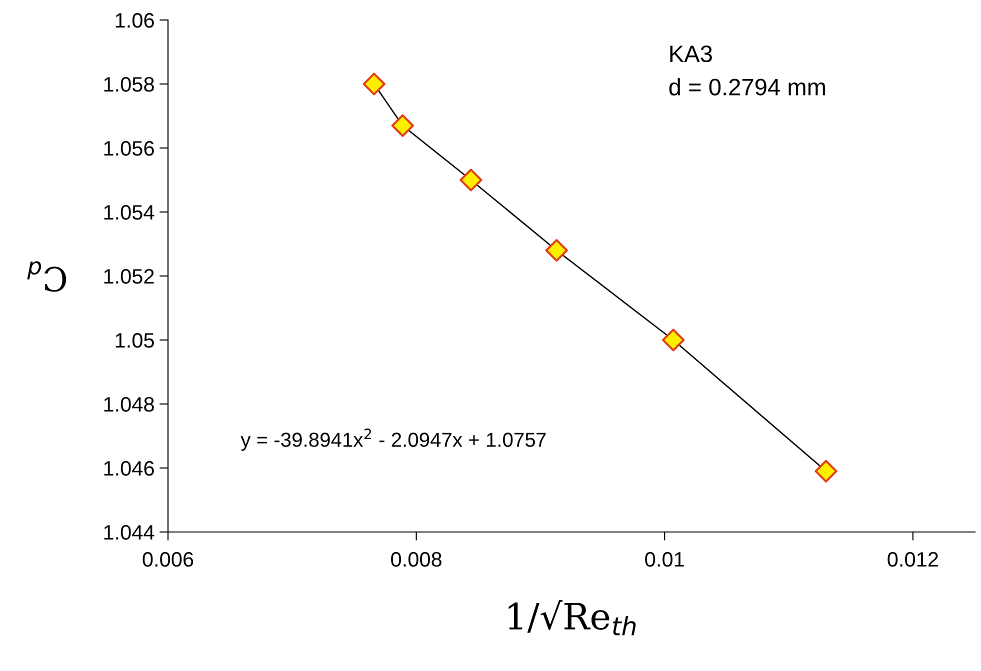 The height and width of the screenshot is (671, 981). I want to click on y-tick-label: 1.046, so click(129, 468).